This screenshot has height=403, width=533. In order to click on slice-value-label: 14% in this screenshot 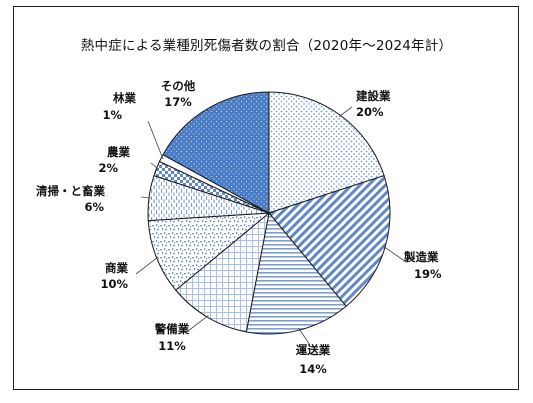, I will do `click(313, 369)`.